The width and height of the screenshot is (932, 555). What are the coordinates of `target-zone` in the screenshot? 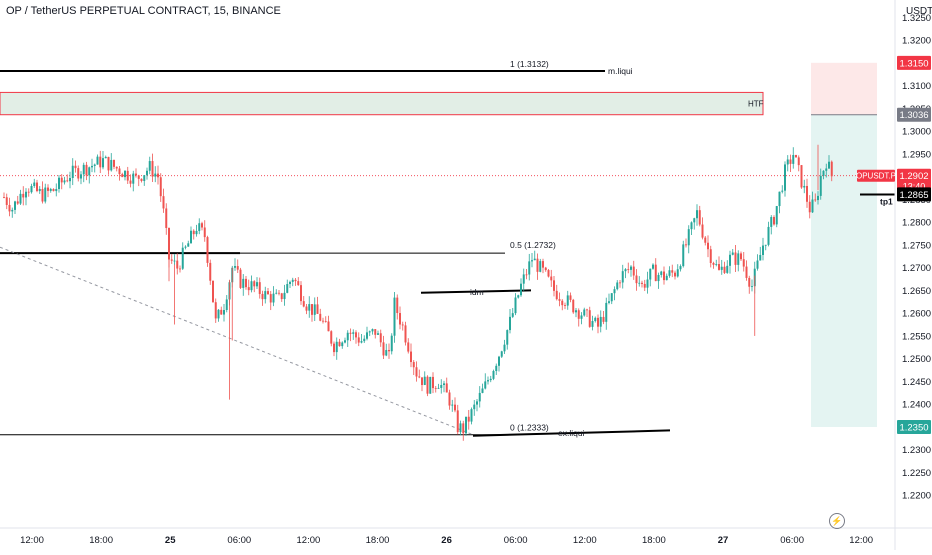 It's located at (844, 270).